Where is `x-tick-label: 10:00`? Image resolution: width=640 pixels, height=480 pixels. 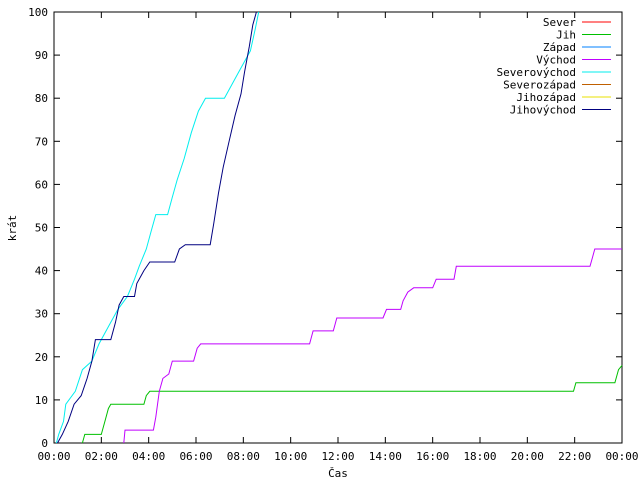 x-tick-label: 10:00 is located at coordinates (290, 456).